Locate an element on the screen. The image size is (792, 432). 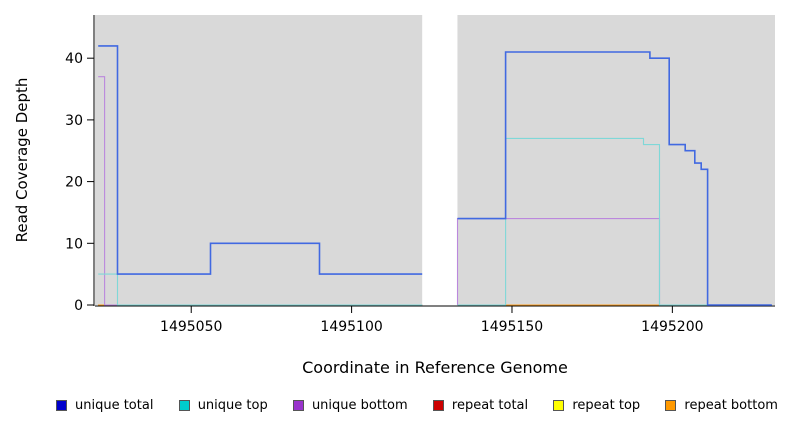
legend-item-repeat-top: repeat top is located at coordinates (596, 405).